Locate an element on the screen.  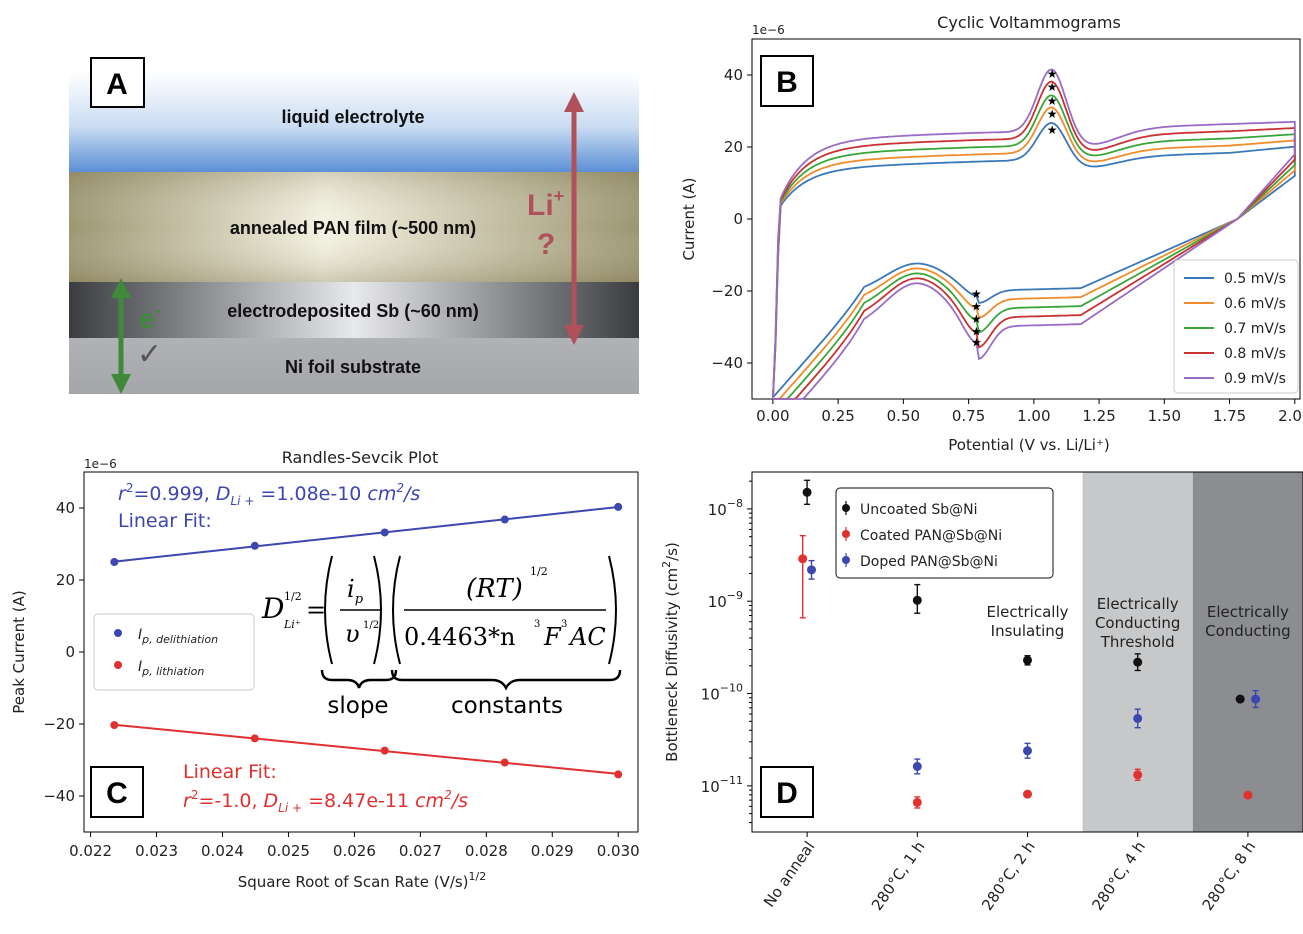
panel-b-legend: 0.5 mV/s 0.6 mV/s 0.7 mV/s 0.8 mV/s 0.9 mV/s is located at coordinates (1236, 326).